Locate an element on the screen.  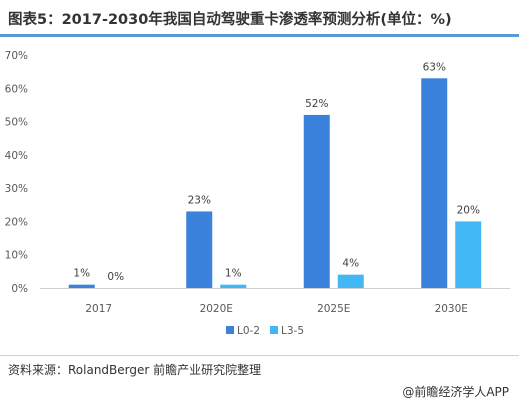
data-label: 0% is located at coordinates (115, 277).